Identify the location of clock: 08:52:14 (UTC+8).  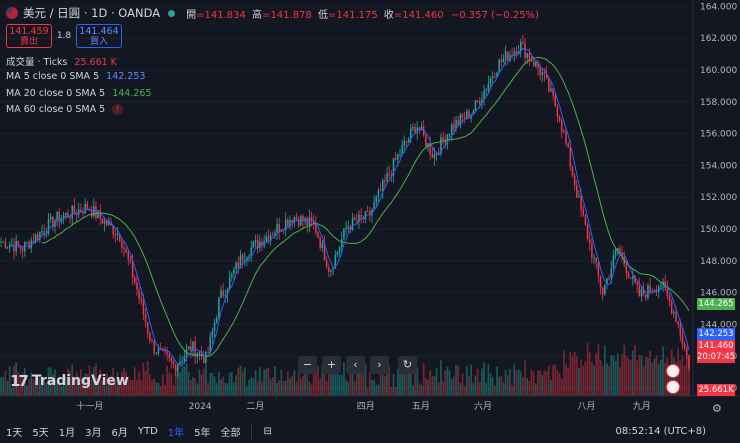
(660, 431).